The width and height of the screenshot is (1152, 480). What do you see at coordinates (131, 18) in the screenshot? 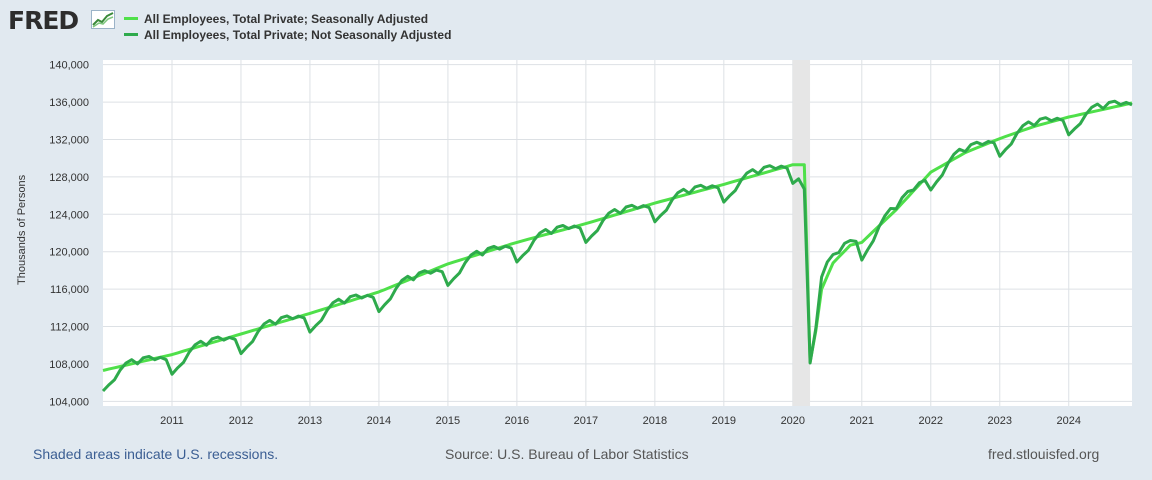
I see `legend-swatch-sa-icon` at bounding box center [131, 18].